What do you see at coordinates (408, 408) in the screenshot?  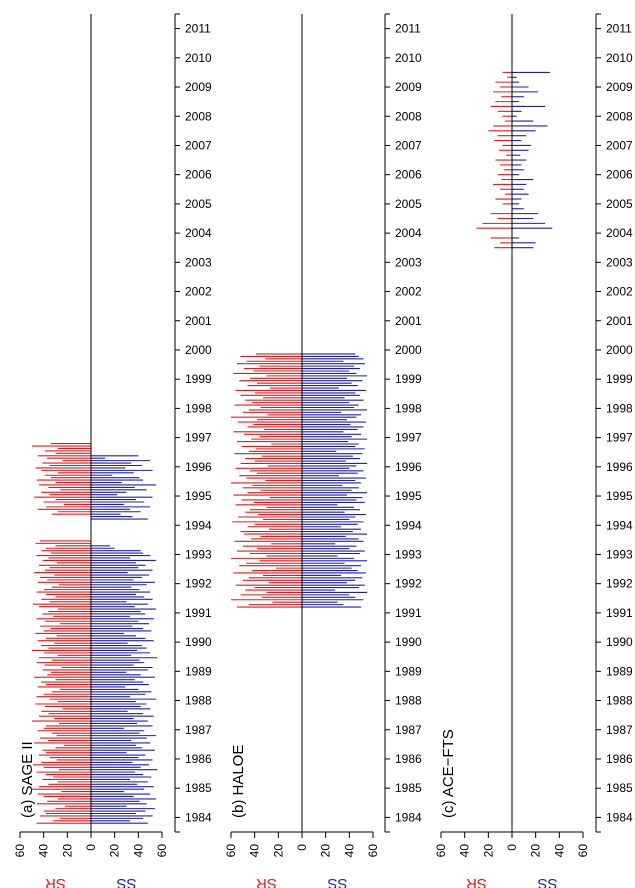 I see `y-tick-label: 1998` at bounding box center [408, 408].